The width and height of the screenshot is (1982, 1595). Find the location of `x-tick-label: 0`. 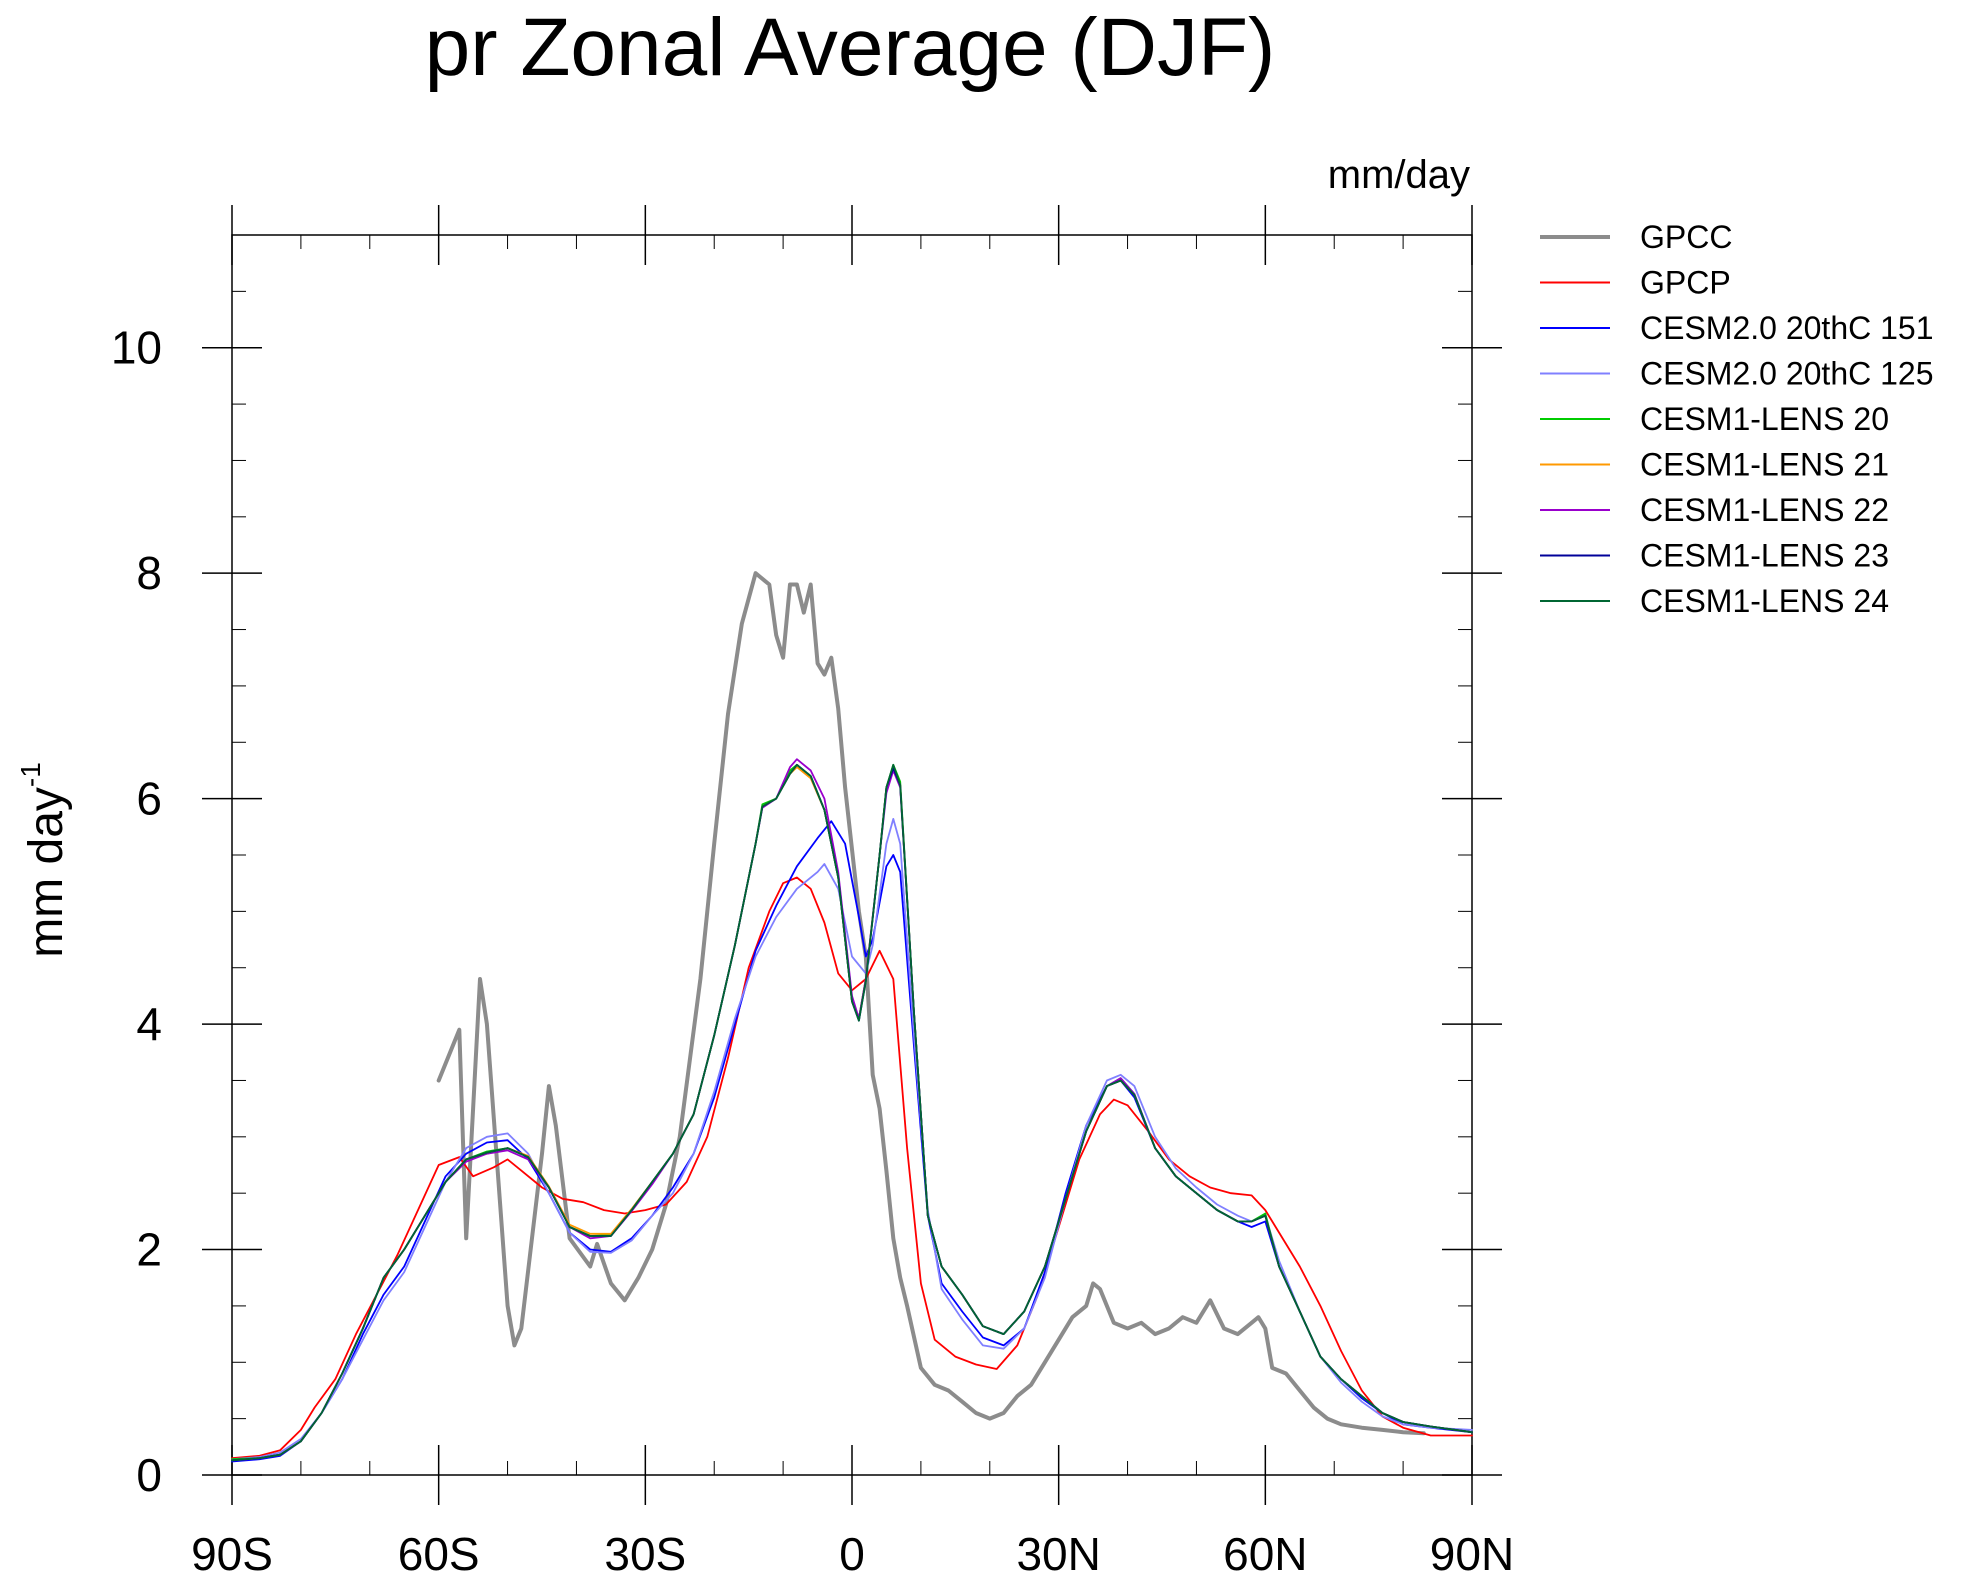

x-tick-label: 0 is located at coordinates (852, 1554).